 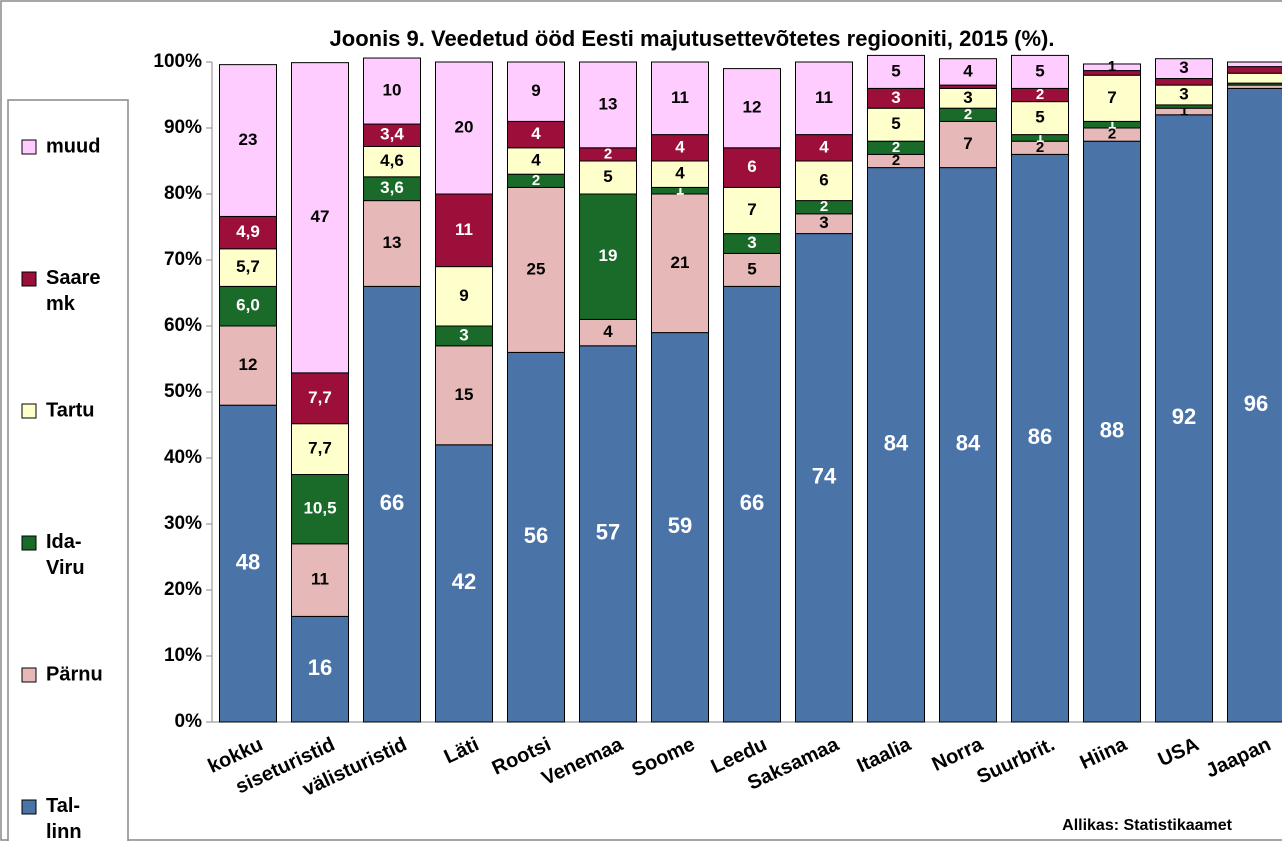 I want to click on data-label: 10, so click(x=392, y=90).